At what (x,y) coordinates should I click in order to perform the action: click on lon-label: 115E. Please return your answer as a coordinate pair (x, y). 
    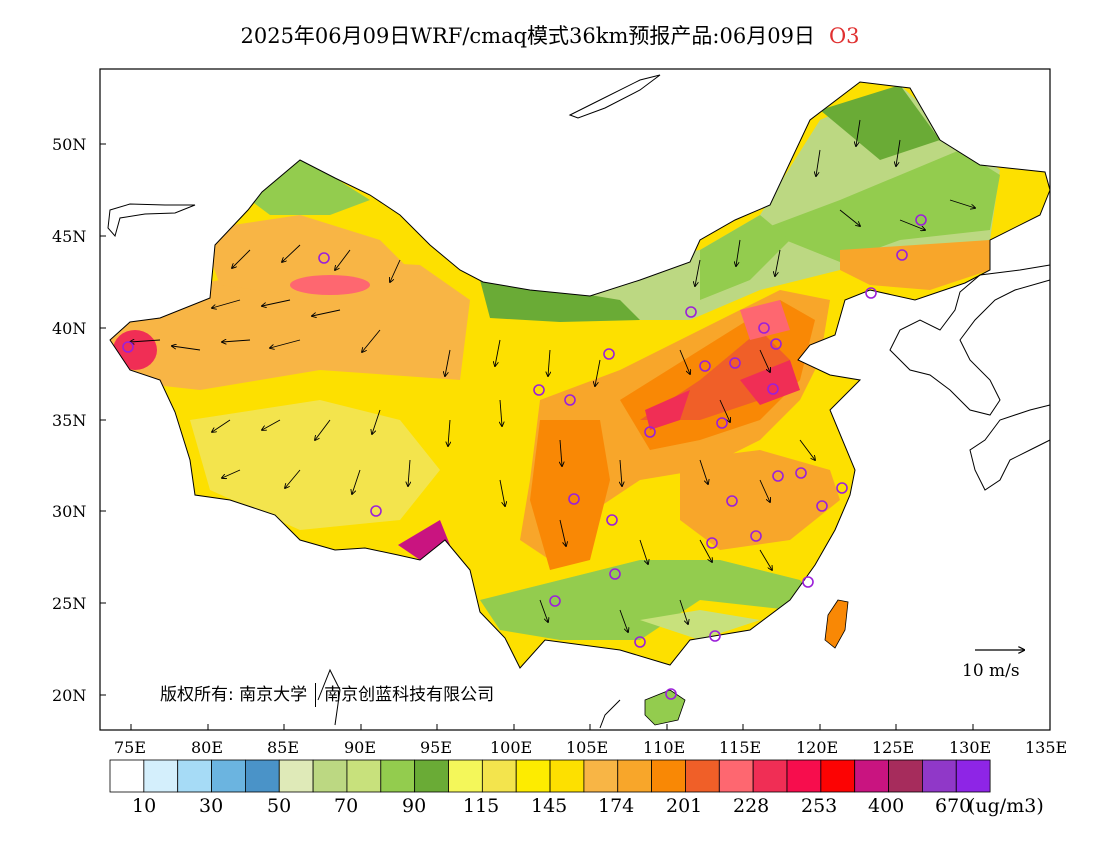
    Looking at the image, I should click on (740, 747).